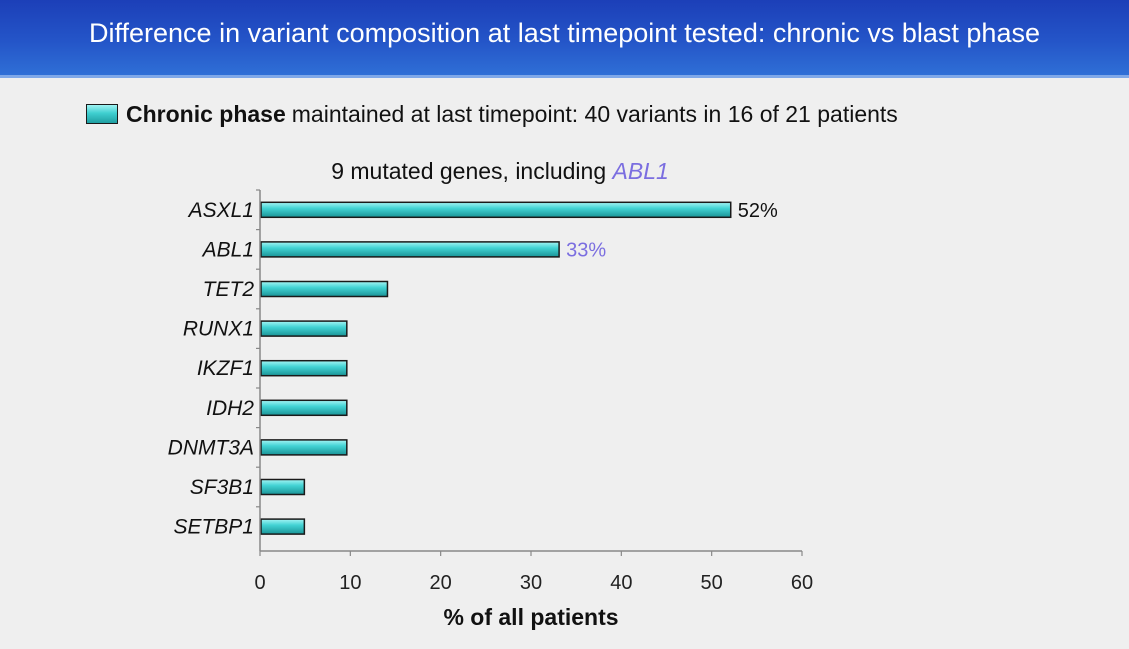 This screenshot has width=1129, height=649. What do you see at coordinates (350, 583) in the screenshot?
I see `x-tick-label: 10` at bounding box center [350, 583].